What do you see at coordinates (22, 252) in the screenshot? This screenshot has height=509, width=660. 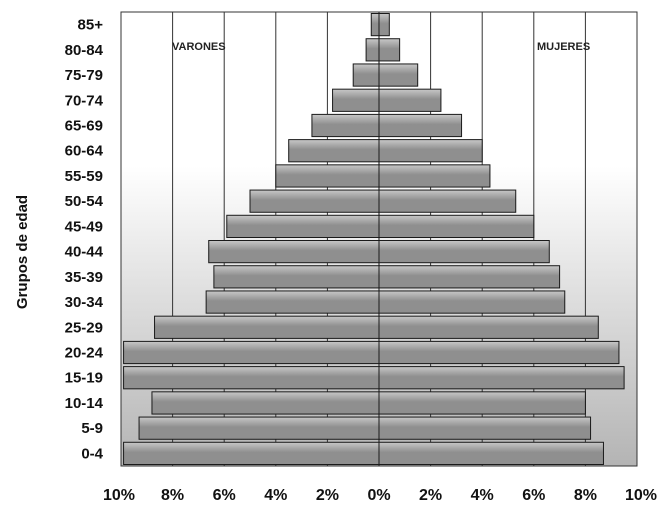 I see `y-axis-label: Grupos de edad` at bounding box center [22, 252].